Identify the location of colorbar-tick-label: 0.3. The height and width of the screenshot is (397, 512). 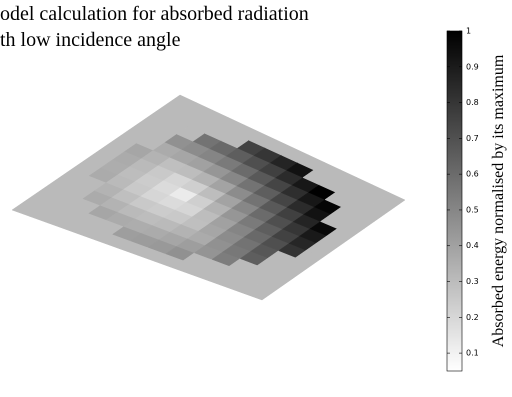
(472, 281).